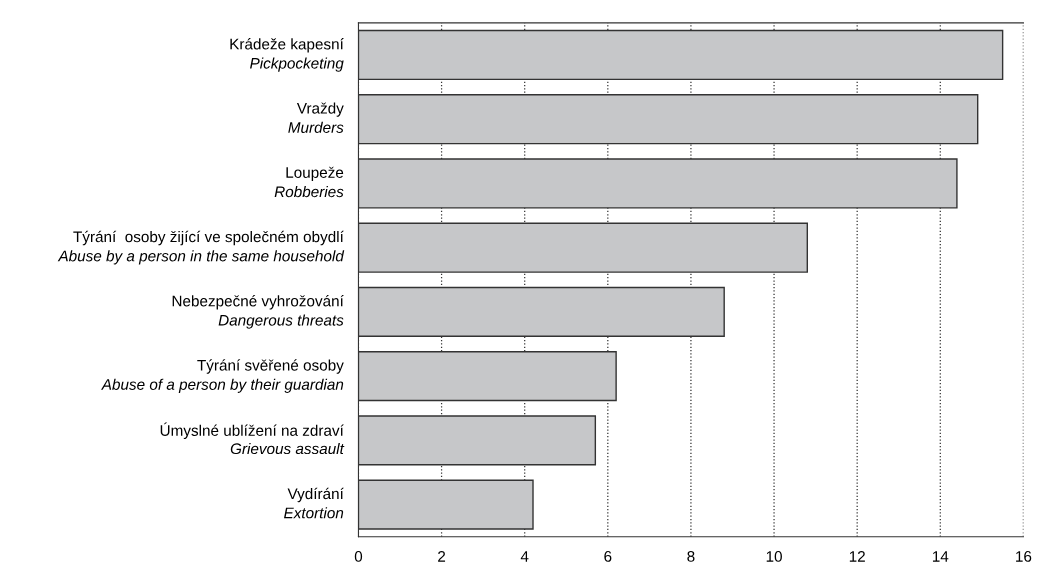 Image resolution: width=1039 pixels, height=571 pixels. I want to click on x-tick-label: 14, so click(940, 556).